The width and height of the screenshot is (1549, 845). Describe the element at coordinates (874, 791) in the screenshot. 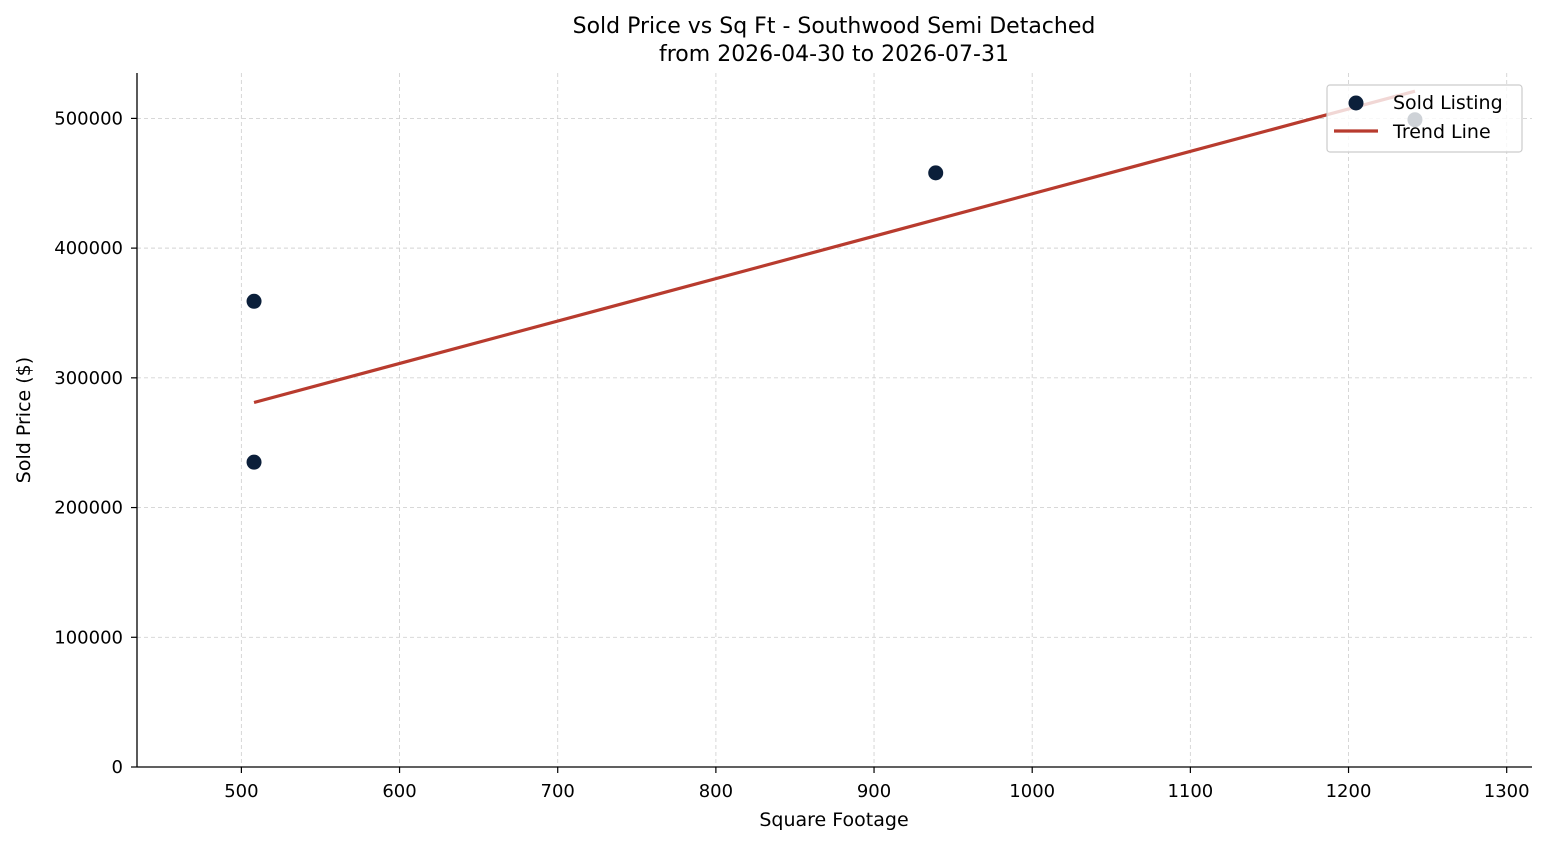

I see `x-tick-label: 900` at that location.